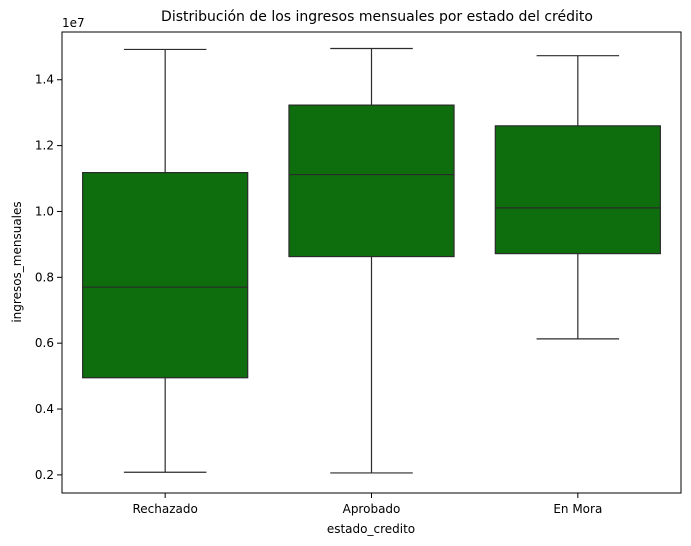  What do you see at coordinates (164, 509) in the screenshot?
I see `x-tick-label: Rechazado` at bounding box center [164, 509].